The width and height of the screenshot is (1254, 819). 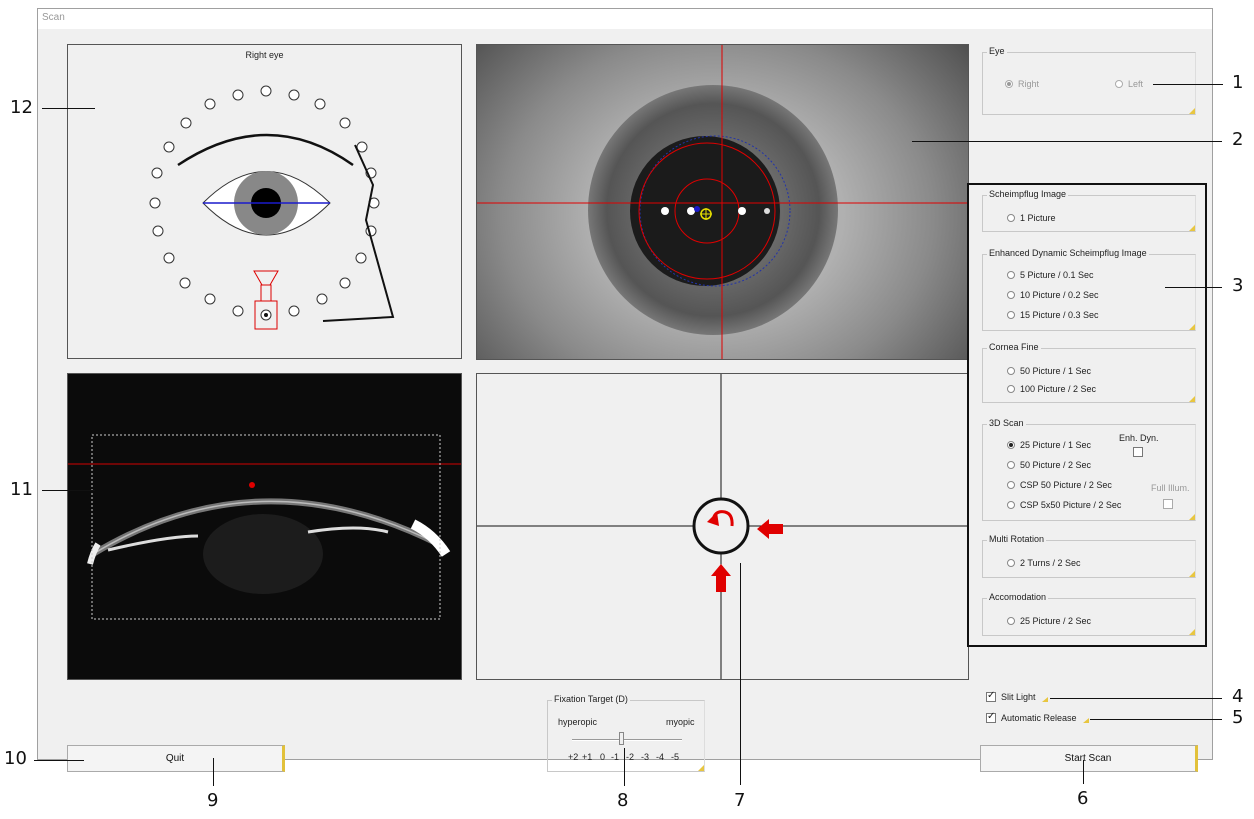 What do you see at coordinates (1238, 717) in the screenshot?
I see `callout-5: 5` at bounding box center [1238, 717].